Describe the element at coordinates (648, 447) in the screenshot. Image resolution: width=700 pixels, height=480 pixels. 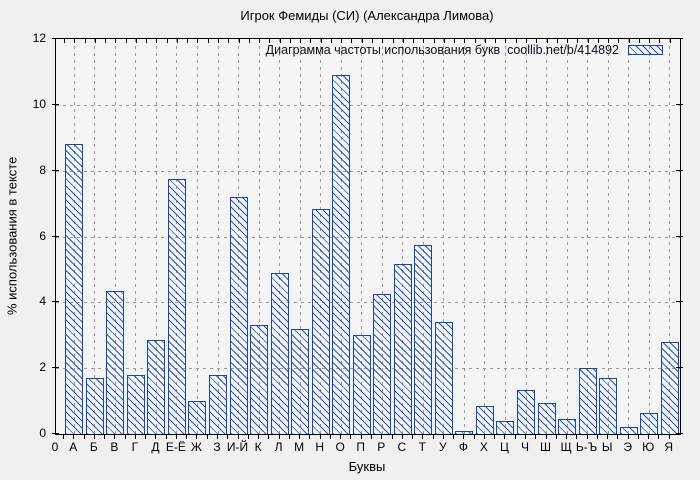
I see `x-tick-label: Ю` at that location.